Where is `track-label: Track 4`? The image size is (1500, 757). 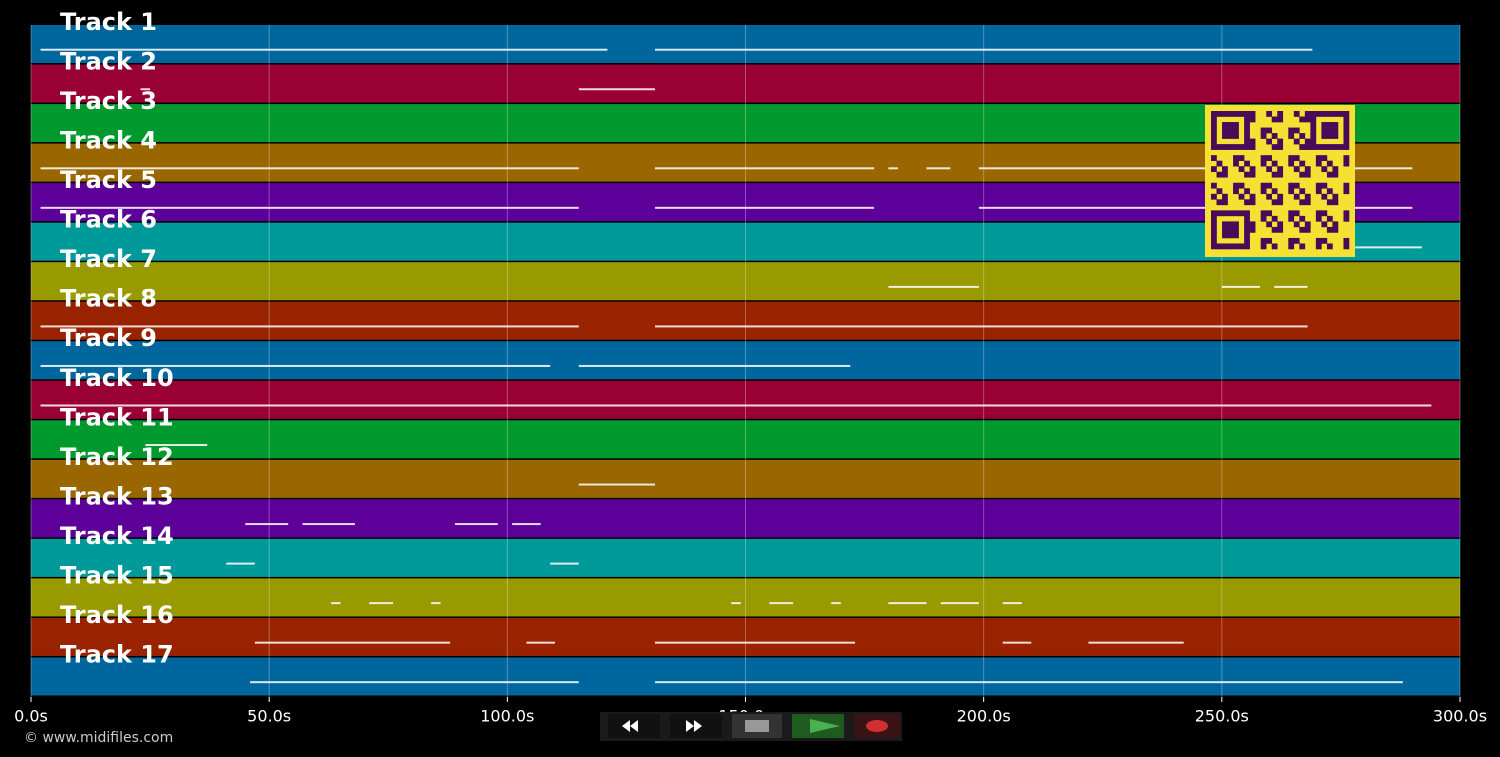 track-label: Track 4 is located at coordinates (108, 141).